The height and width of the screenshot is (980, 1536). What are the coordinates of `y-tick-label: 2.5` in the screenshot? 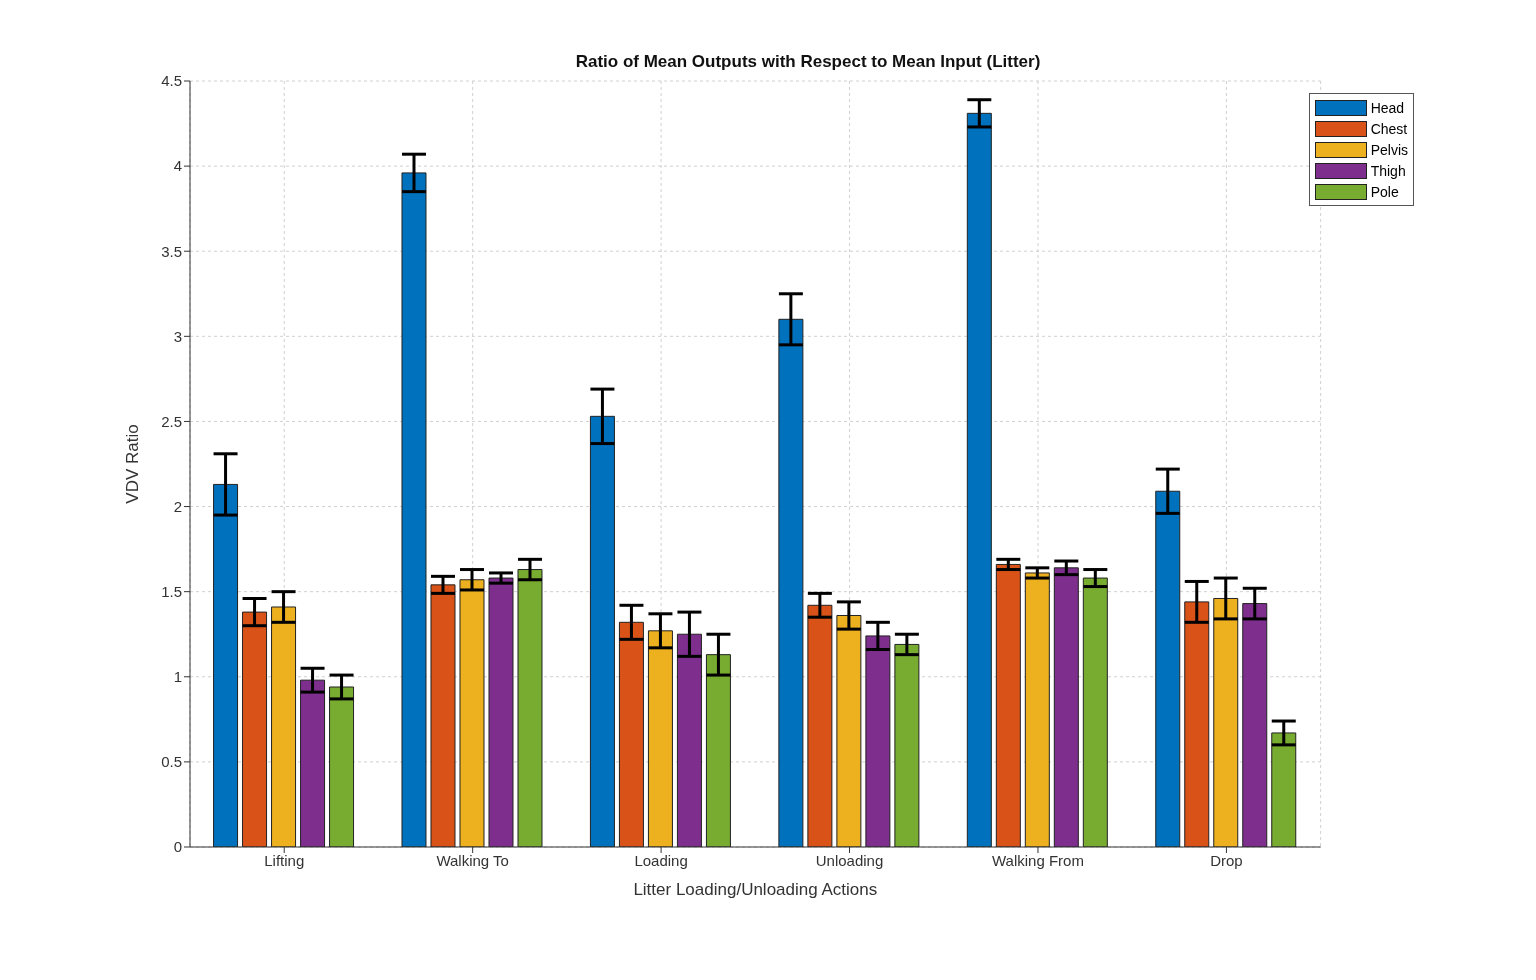 It's located at (171, 421).